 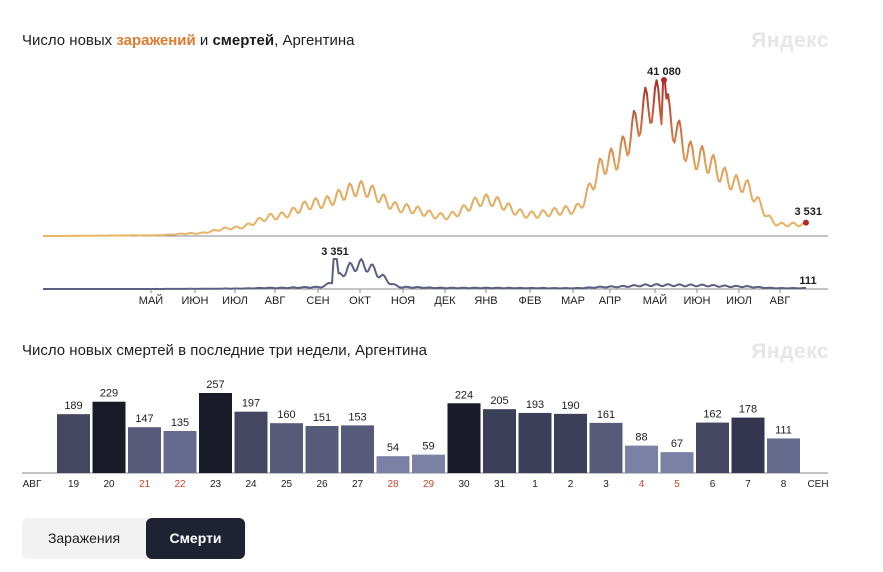 What do you see at coordinates (145, 484) in the screenshot?
I see `bar-day-label: 21` at bounding box center [145, 484].